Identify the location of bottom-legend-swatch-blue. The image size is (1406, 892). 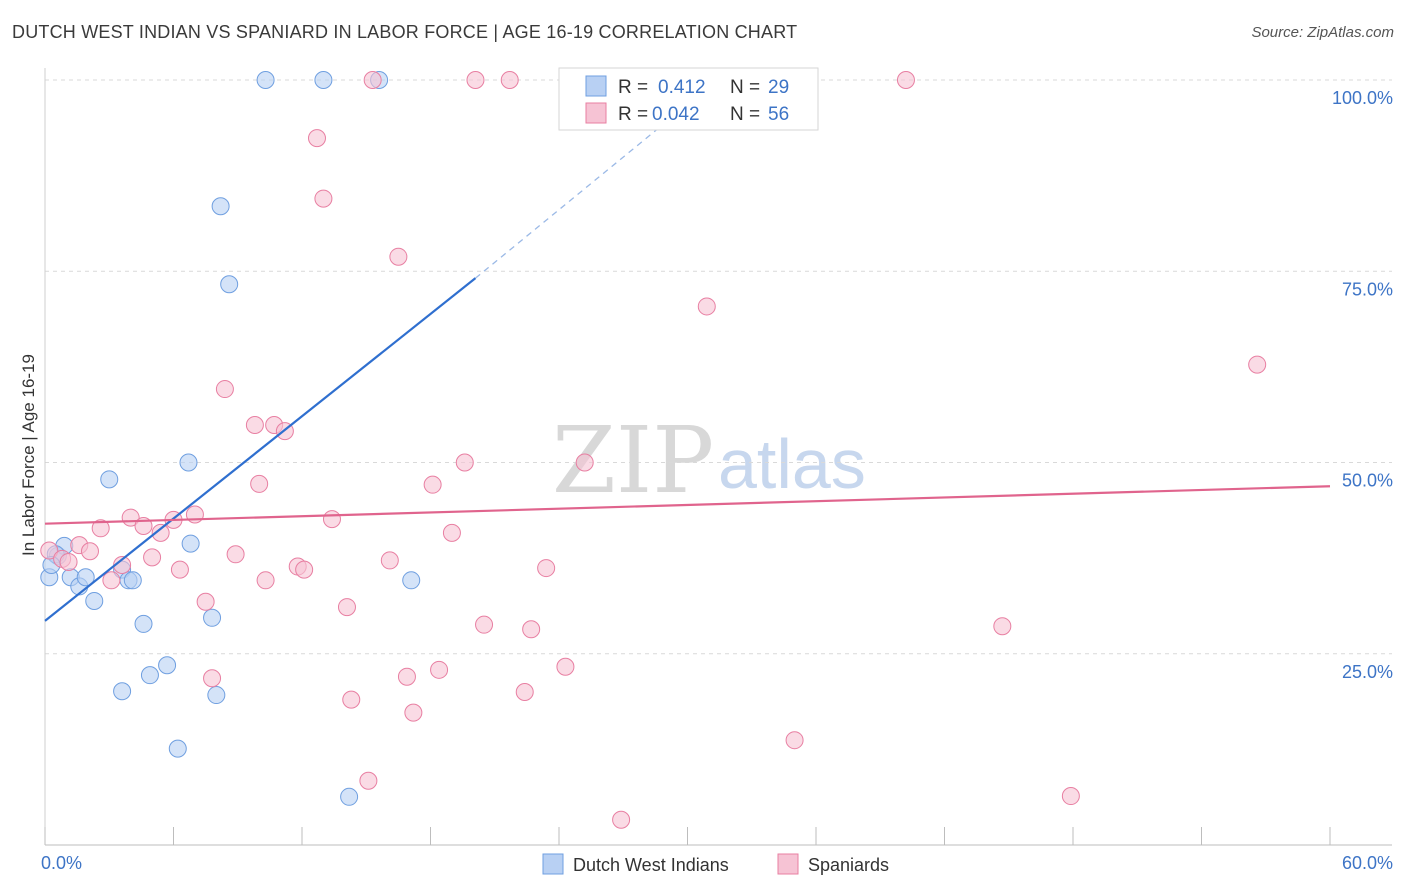
(553, 864).